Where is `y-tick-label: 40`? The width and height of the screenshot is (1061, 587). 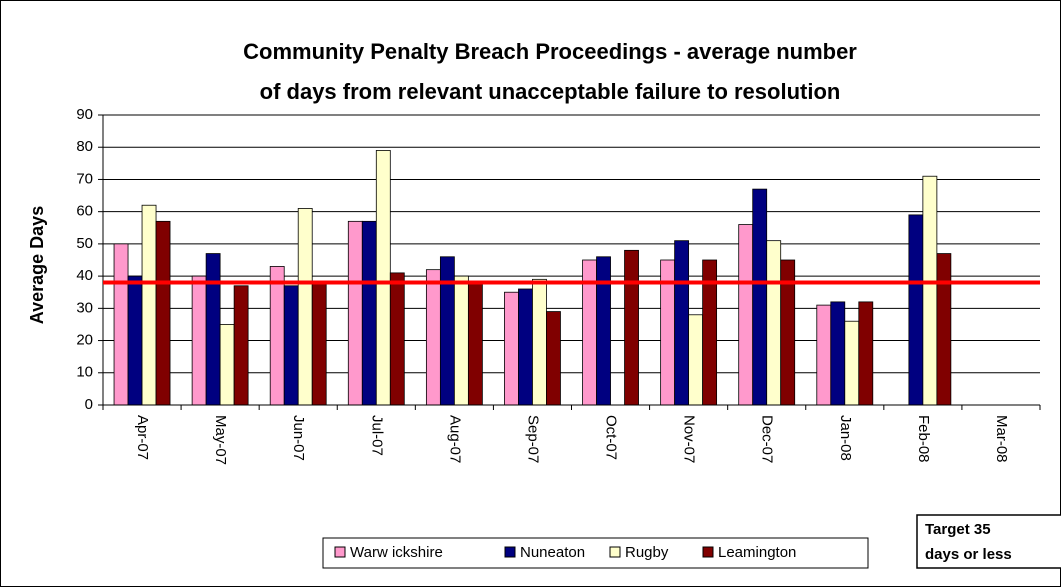
y-tick-label: 40 is located at coordinates (84, 275).